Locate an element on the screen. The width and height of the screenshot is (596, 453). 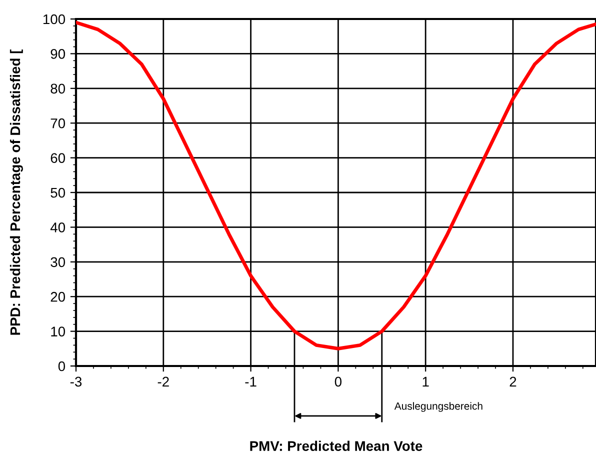
y-tick-label: 30 is located at coordinates (58, 262).